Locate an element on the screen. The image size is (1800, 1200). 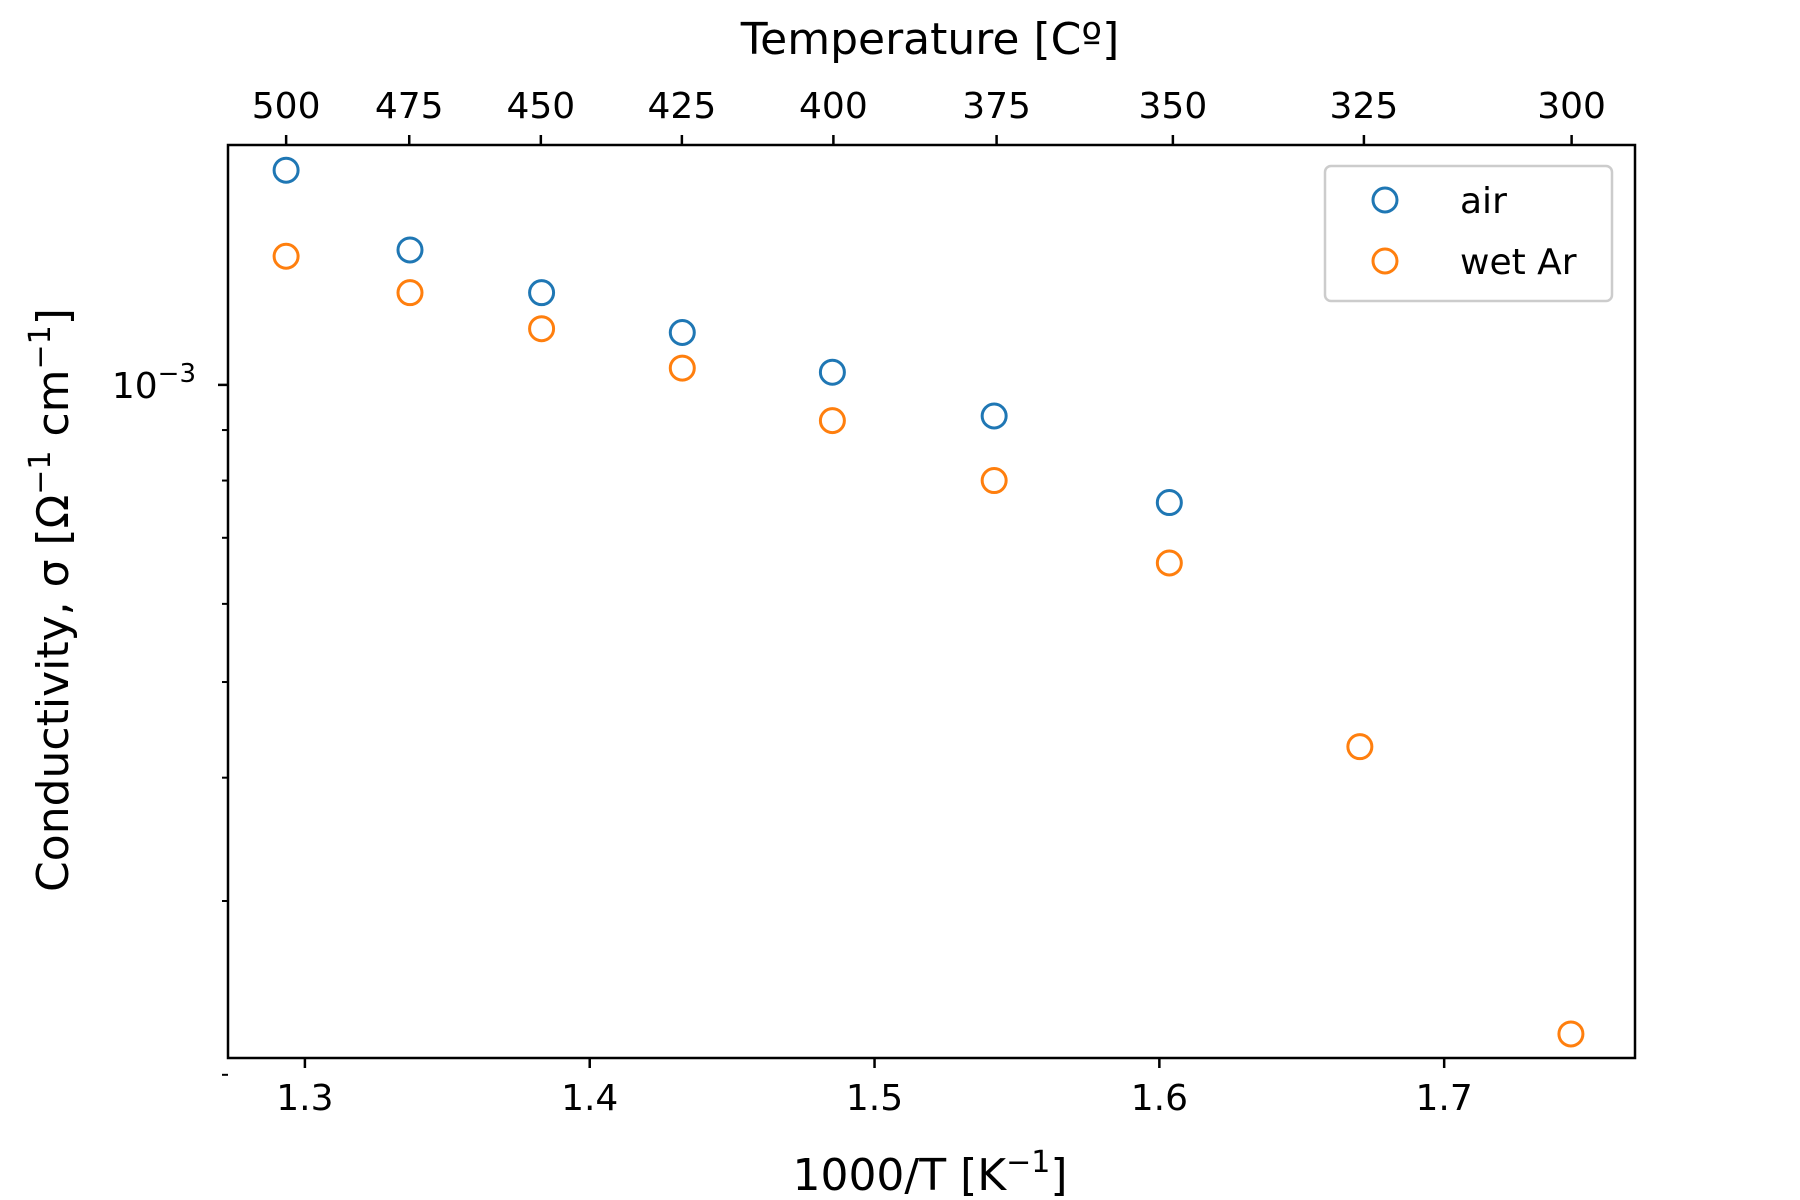
top-x-ticks: 500 475 450 425 400 375 350 325 300 is located at coordinates (929, 115).